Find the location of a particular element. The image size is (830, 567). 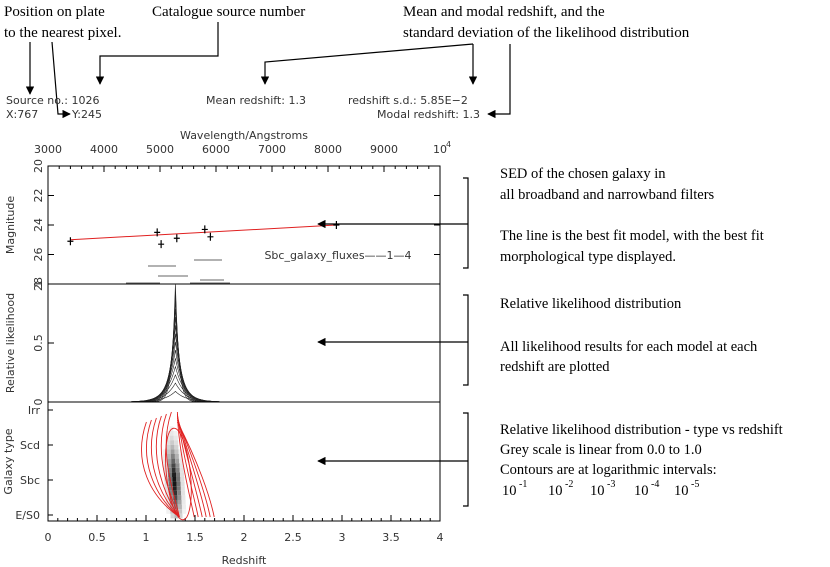

annotation-sed-line2: all broadband and narrowband filters is located at coordinates (607, 195).